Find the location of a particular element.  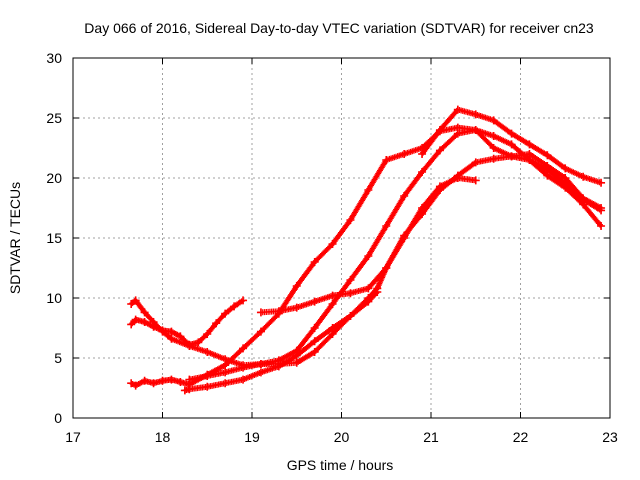

y-axis-label: SDTVAR / TECUs is located at coordinates (15, 238).